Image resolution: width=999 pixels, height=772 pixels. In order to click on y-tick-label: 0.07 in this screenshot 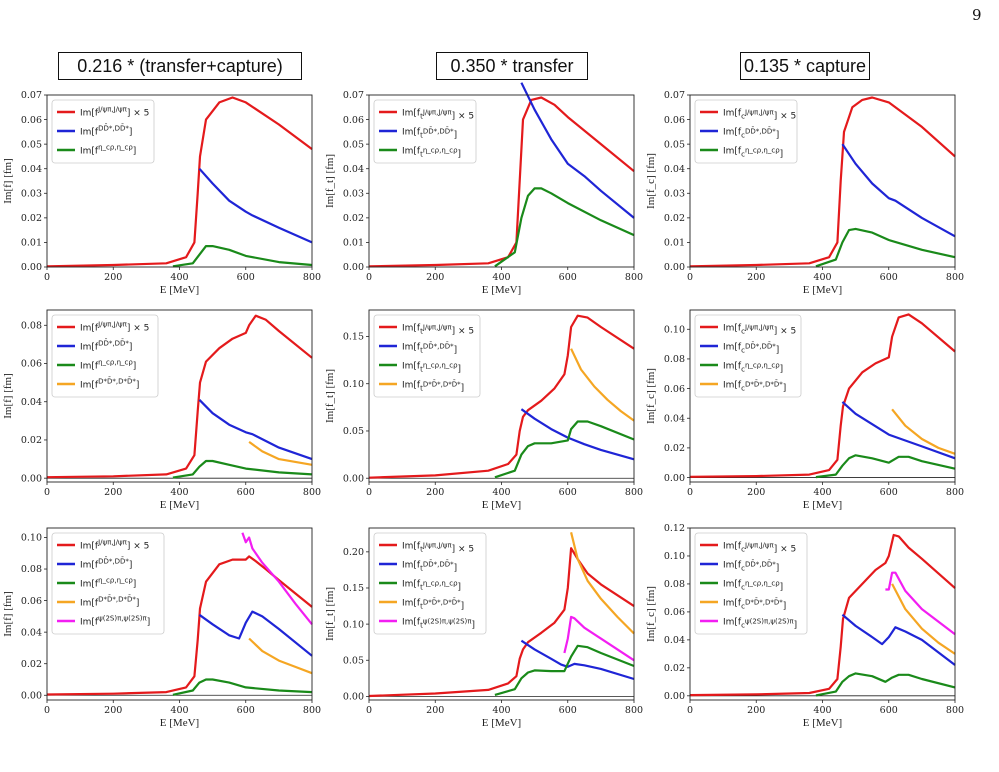, I will do `click(353, 95)`.